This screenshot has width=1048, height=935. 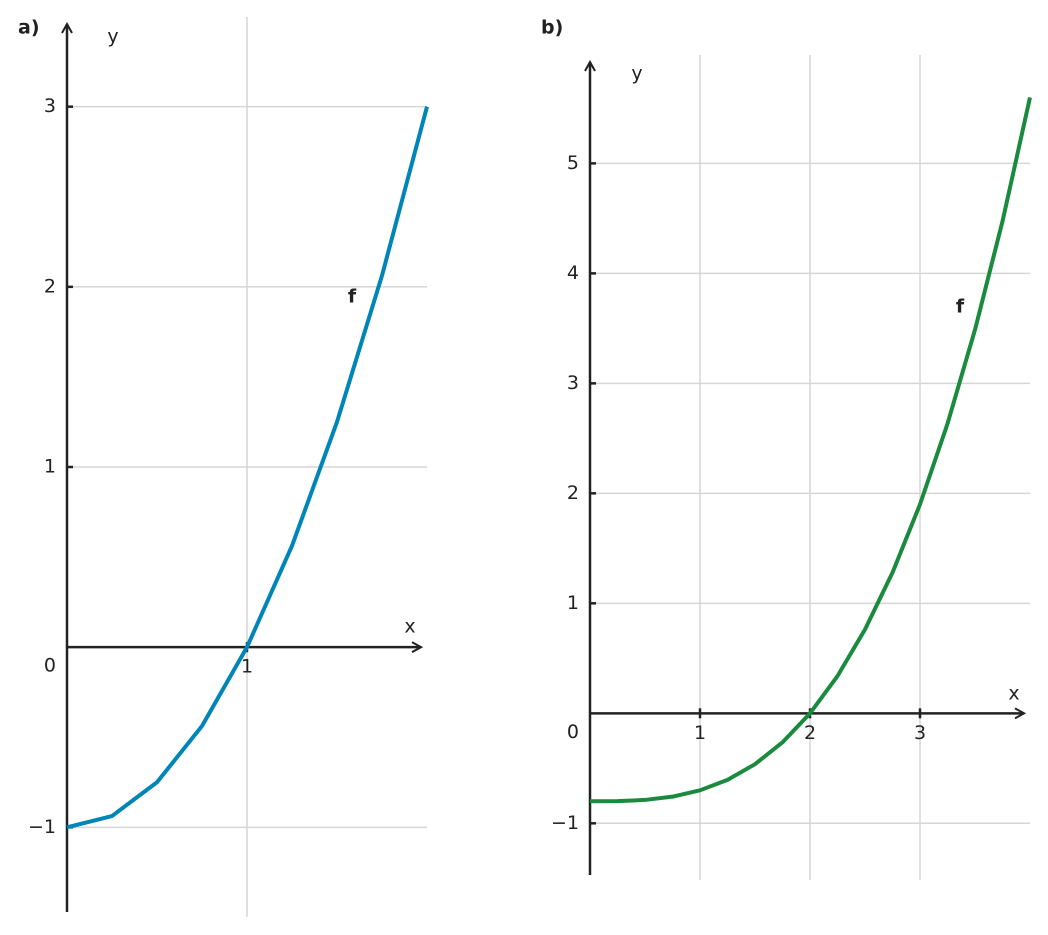 What do you see at coordinates (920, 733) in the screenshot?
I see `x-tick-label: 3` at bounding box center [920, 733].